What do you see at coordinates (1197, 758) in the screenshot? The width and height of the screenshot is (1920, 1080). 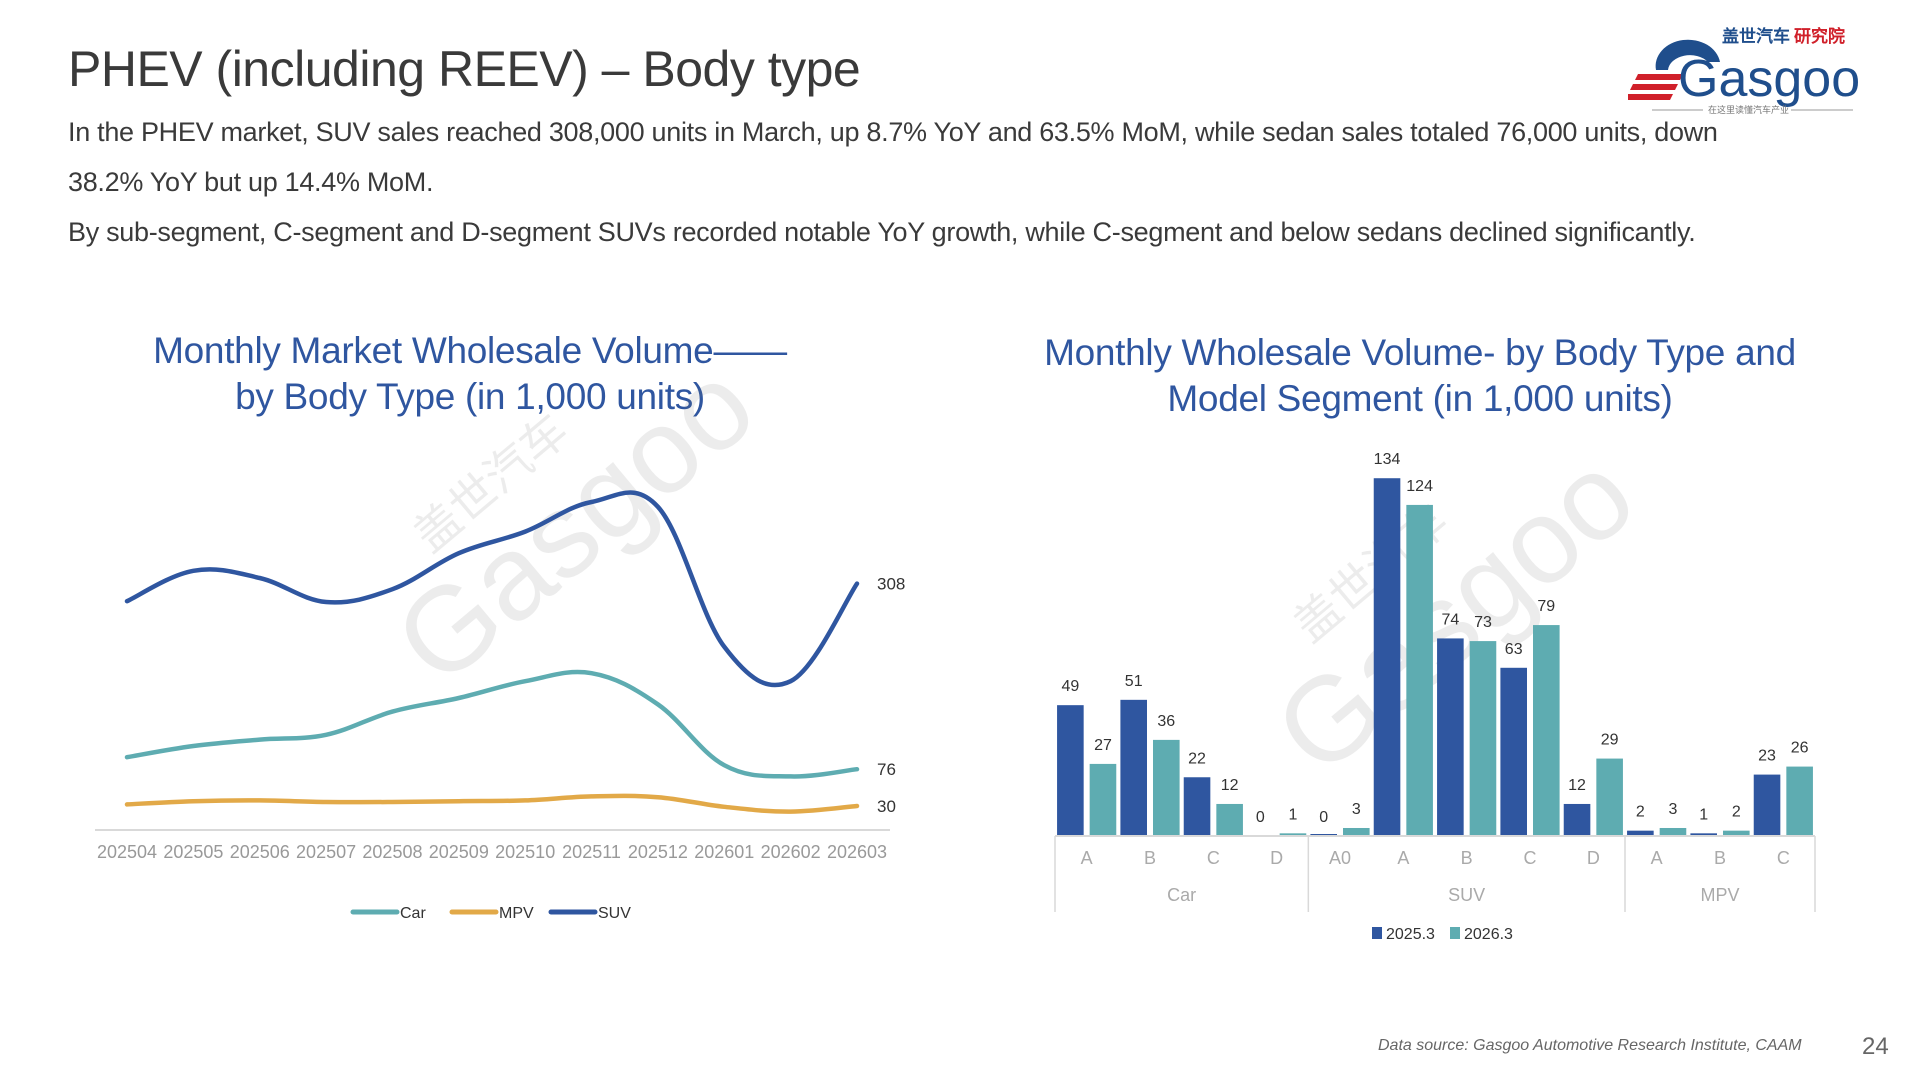 I see `bar-value-label: 22` at bounding box center [1197, 758].